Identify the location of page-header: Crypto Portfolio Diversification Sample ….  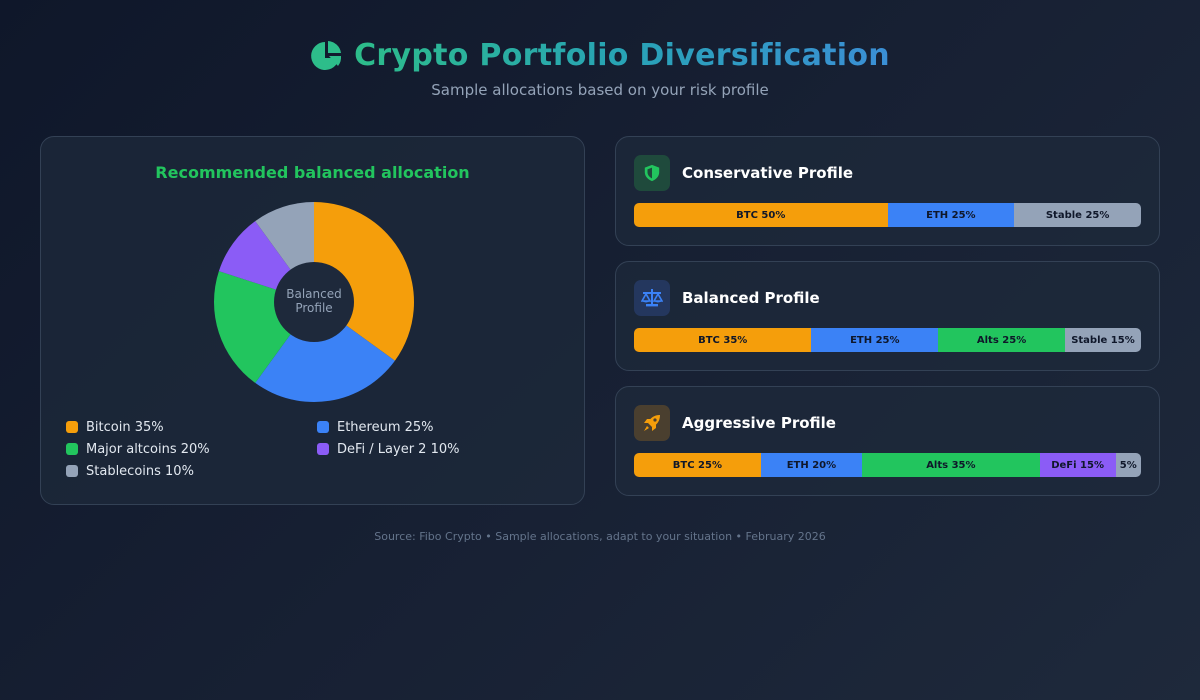
(600, 68).